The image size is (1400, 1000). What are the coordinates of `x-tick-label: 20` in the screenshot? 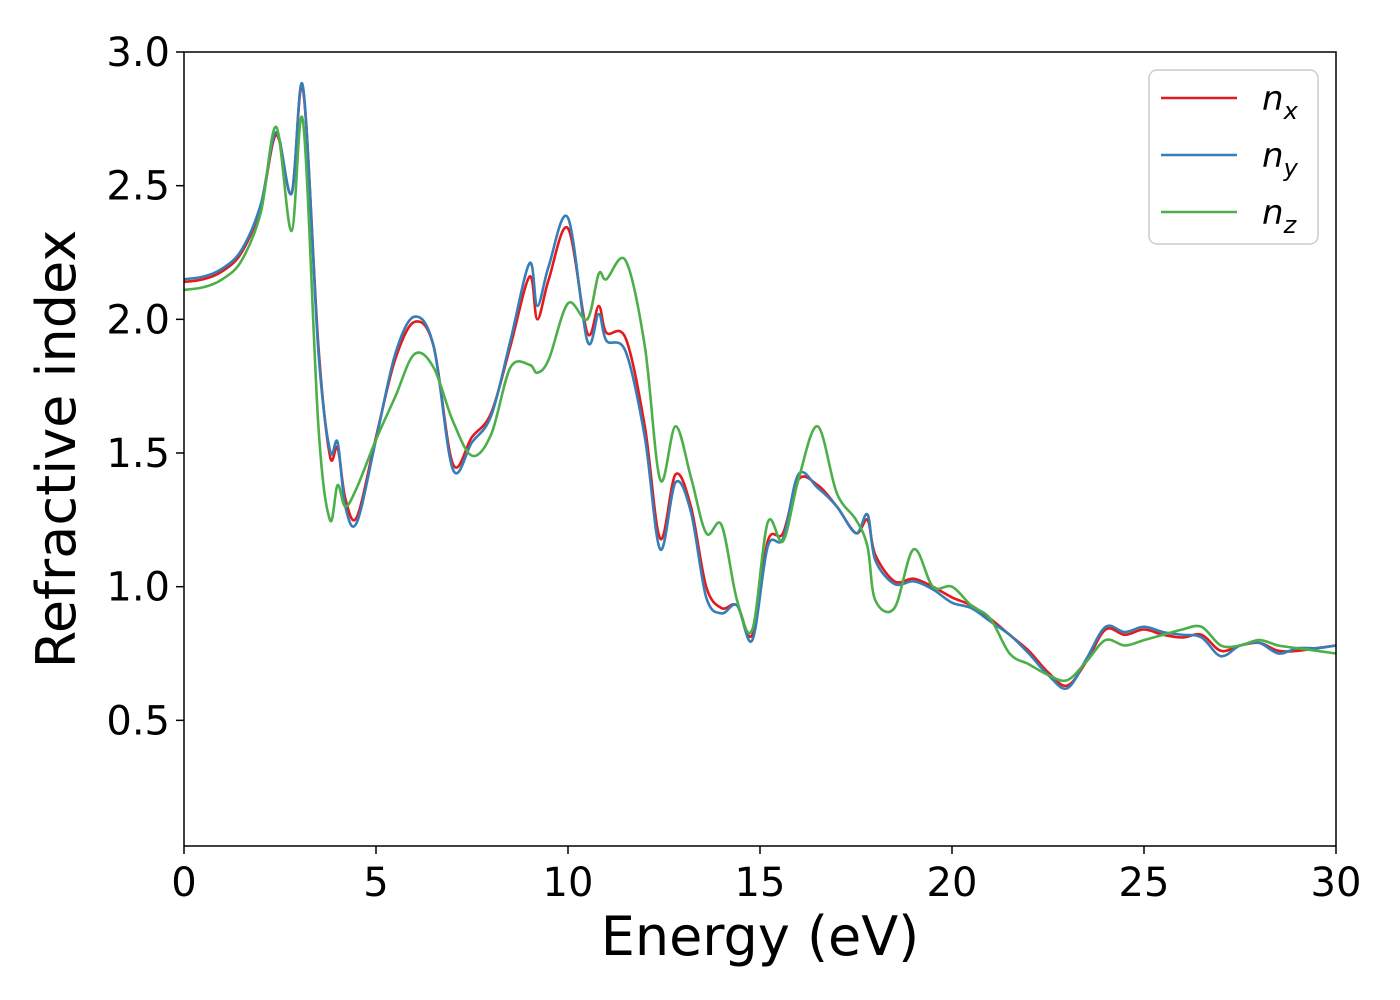 It's located at (952, 883).